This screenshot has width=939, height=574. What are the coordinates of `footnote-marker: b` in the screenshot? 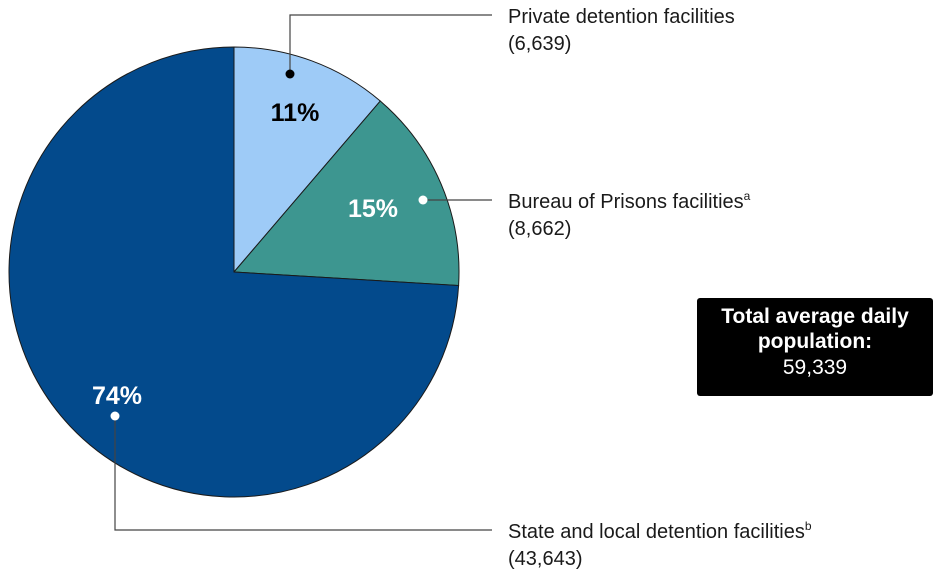 It's located at (808, 526).